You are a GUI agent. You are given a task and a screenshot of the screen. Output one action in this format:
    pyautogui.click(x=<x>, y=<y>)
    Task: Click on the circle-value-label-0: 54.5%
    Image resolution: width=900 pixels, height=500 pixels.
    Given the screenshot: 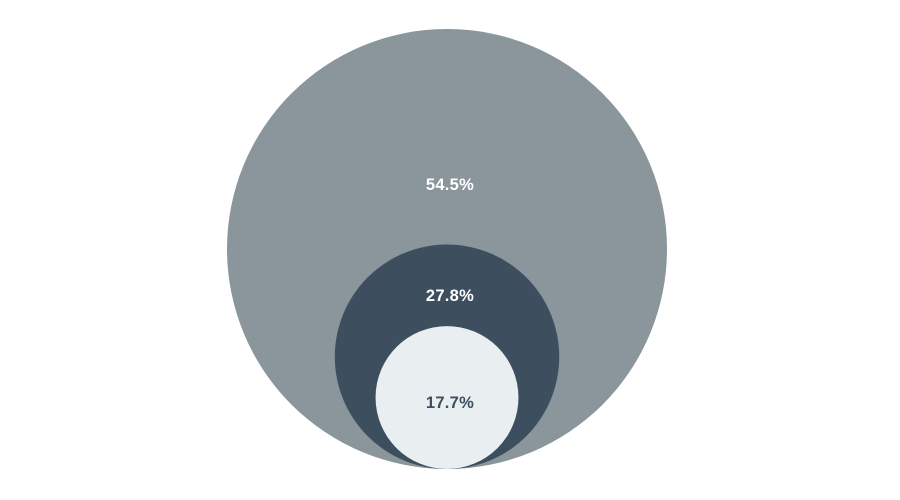 What is the action you would take?
    pyautogui.click(x=450, y=185)
    